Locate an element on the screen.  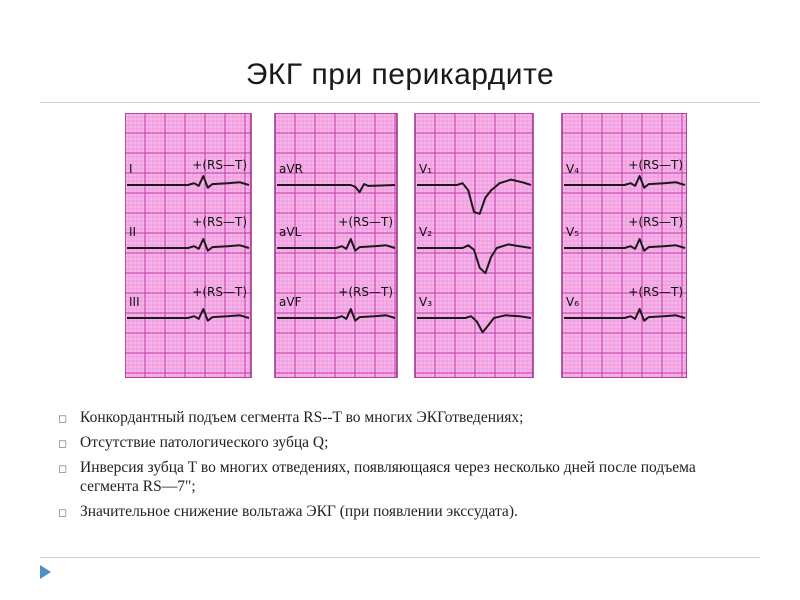
page-title: ЭКГ при перикардите is located at coordinates (400, 74).